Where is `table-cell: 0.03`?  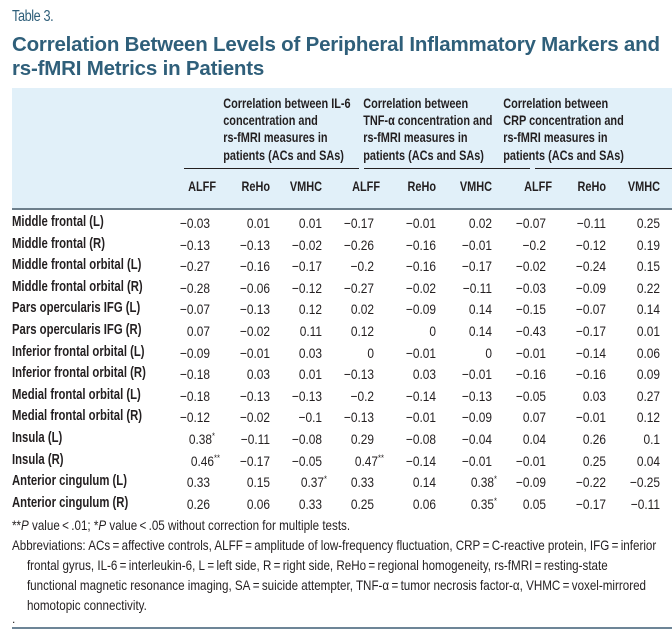 table-cell: 0.03 is located at coordinates (246, 374).